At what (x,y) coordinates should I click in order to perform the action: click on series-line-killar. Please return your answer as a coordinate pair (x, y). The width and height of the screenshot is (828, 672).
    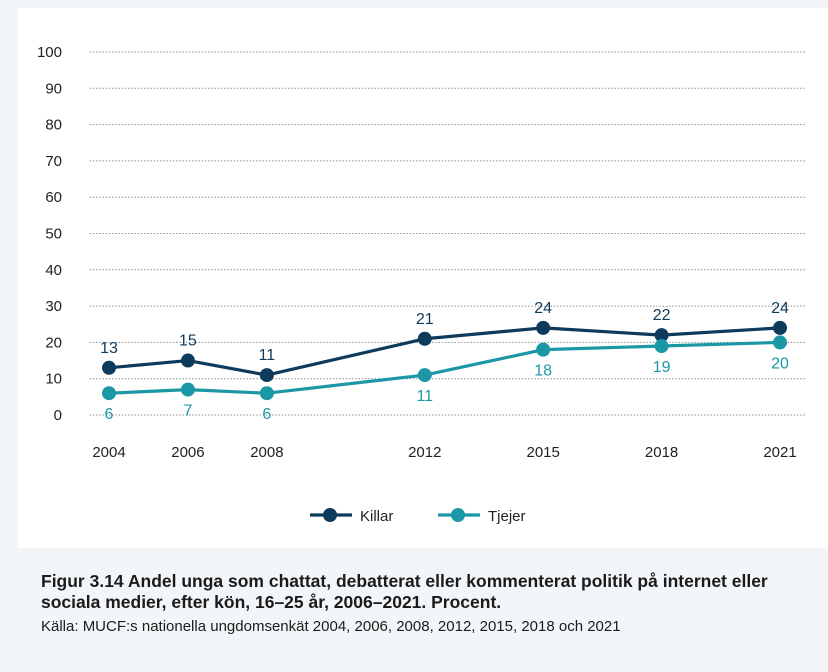
    Looking at the image, I should click on (444, 351).